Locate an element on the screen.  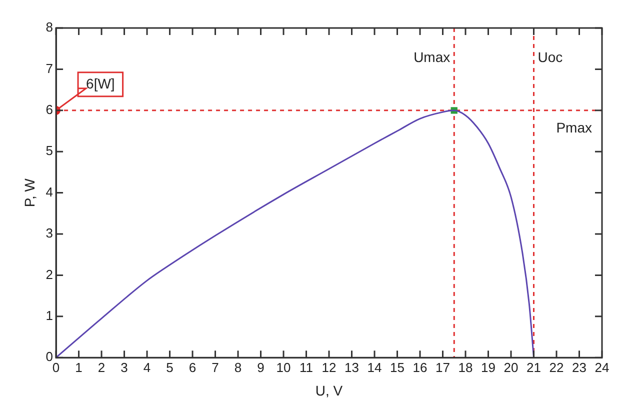
x-tick-label: 23 is located at coordinates (579, 367).